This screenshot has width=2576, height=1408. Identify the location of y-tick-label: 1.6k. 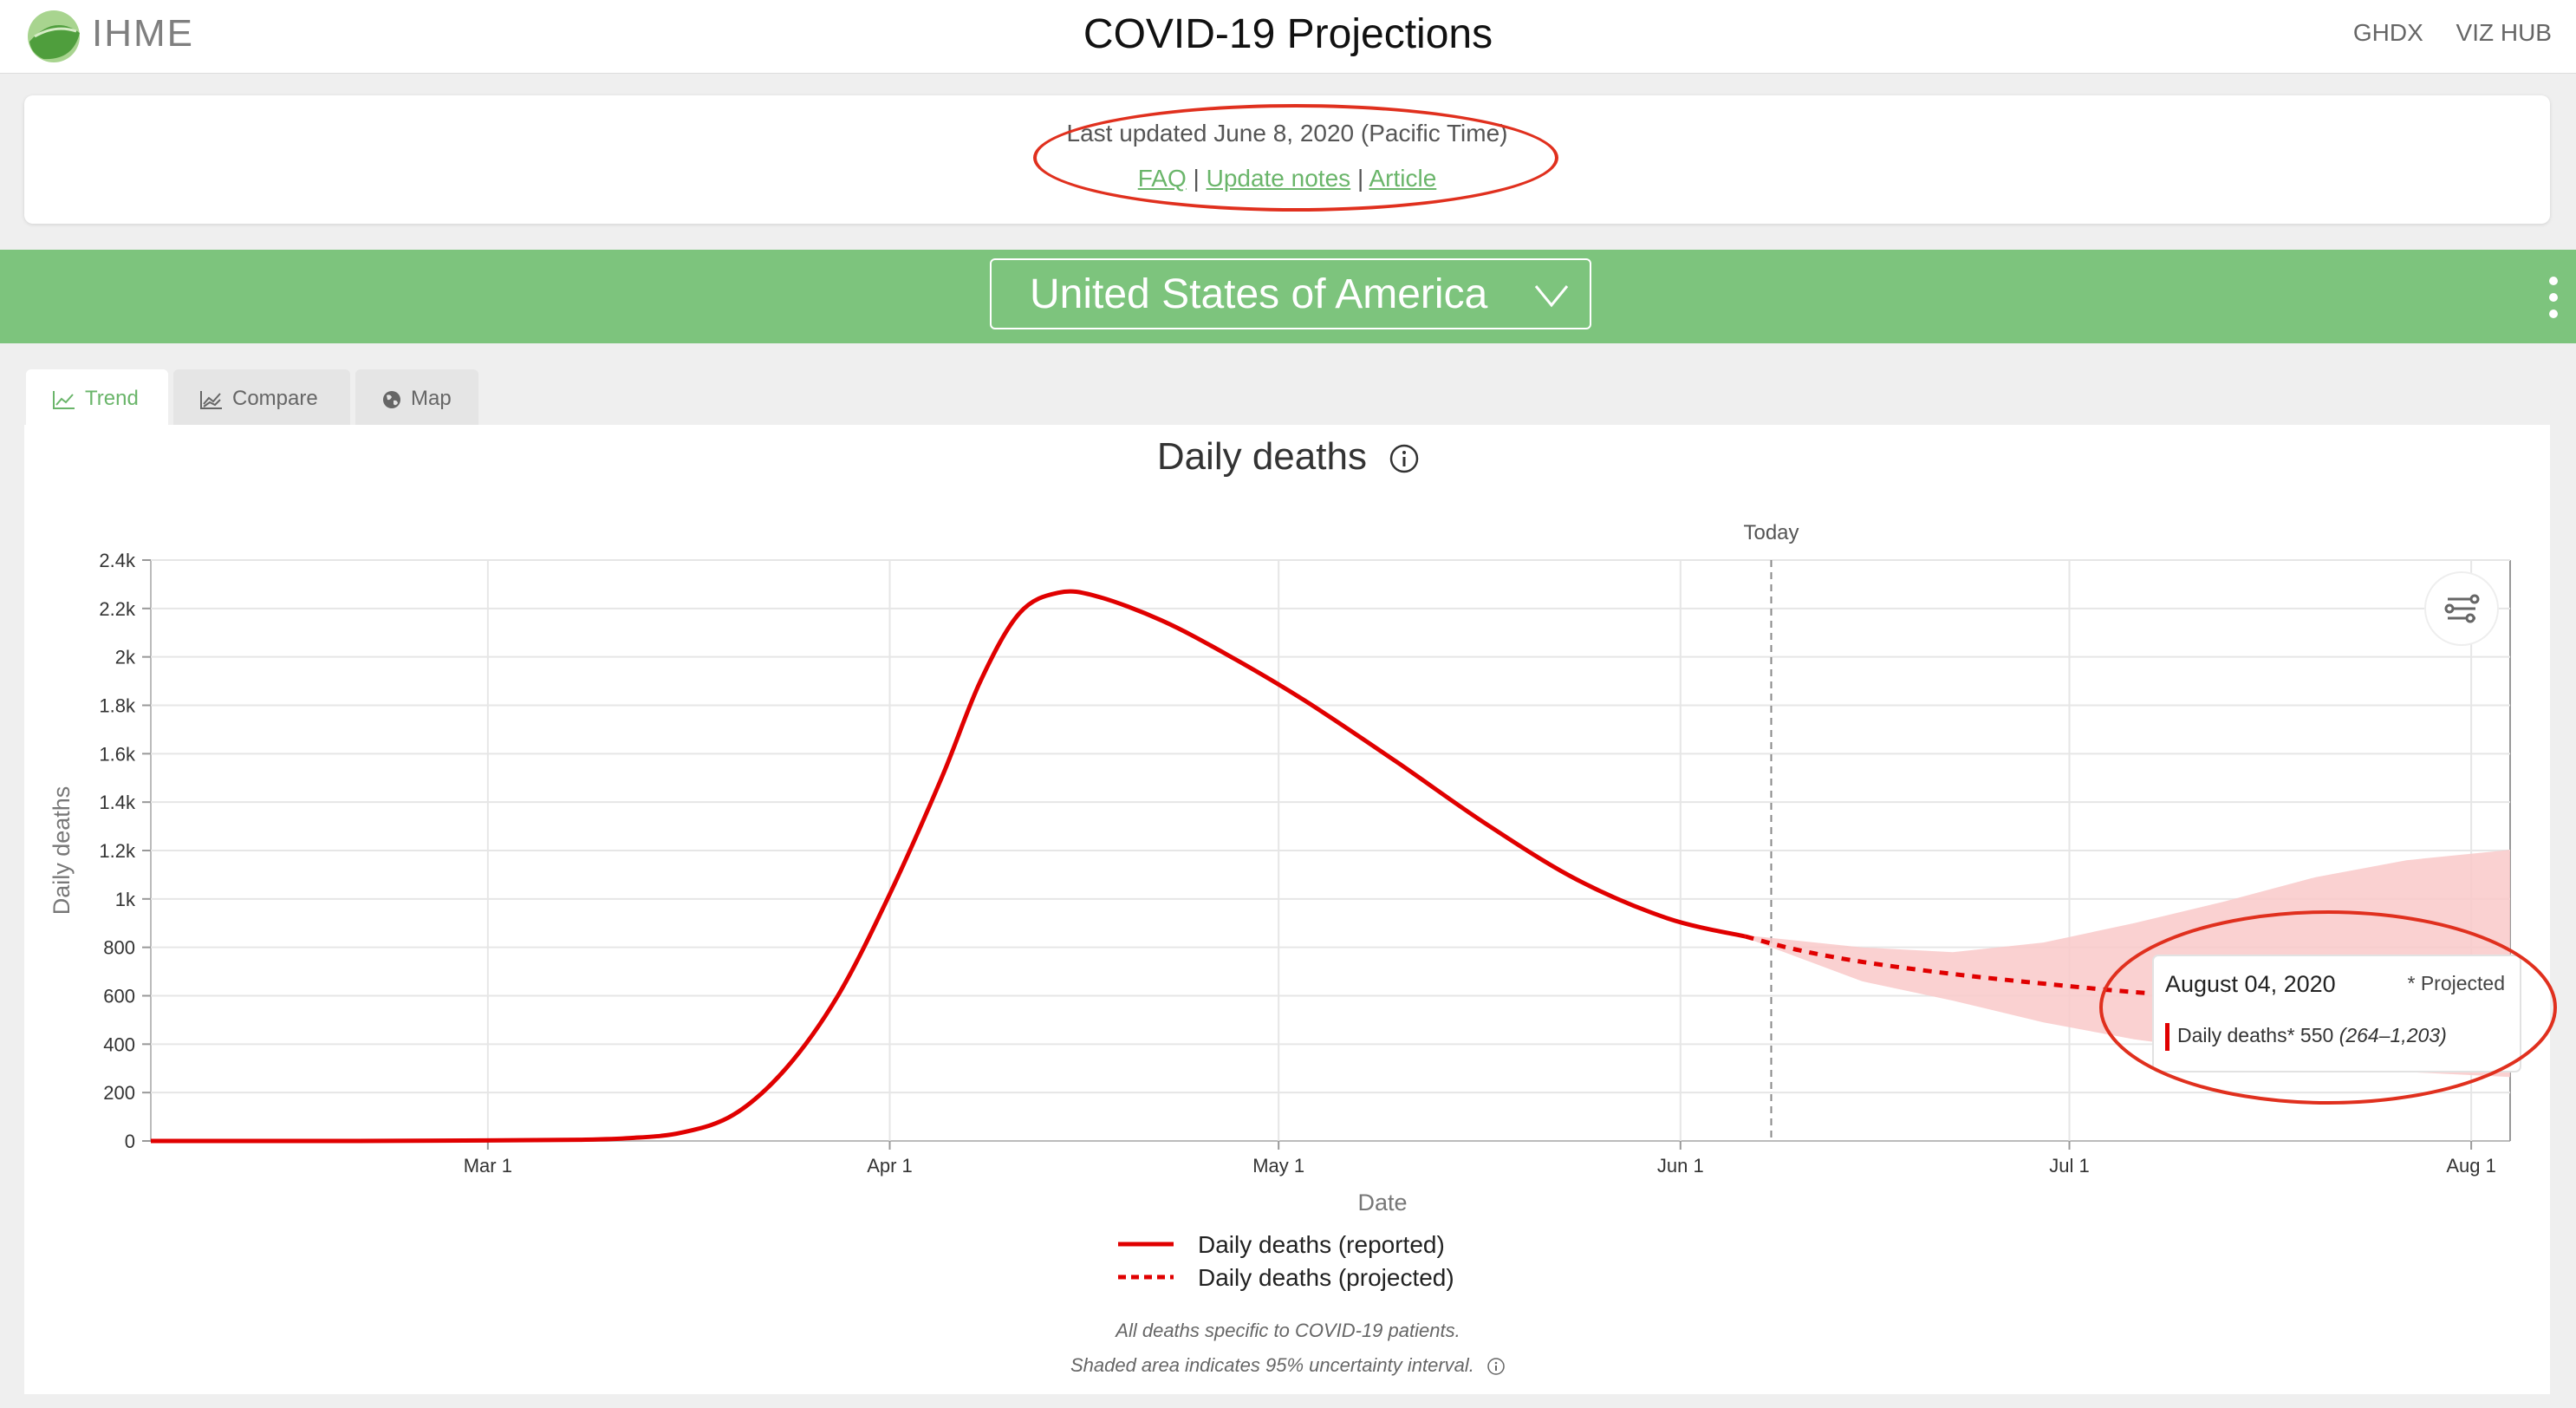
(118, 754).